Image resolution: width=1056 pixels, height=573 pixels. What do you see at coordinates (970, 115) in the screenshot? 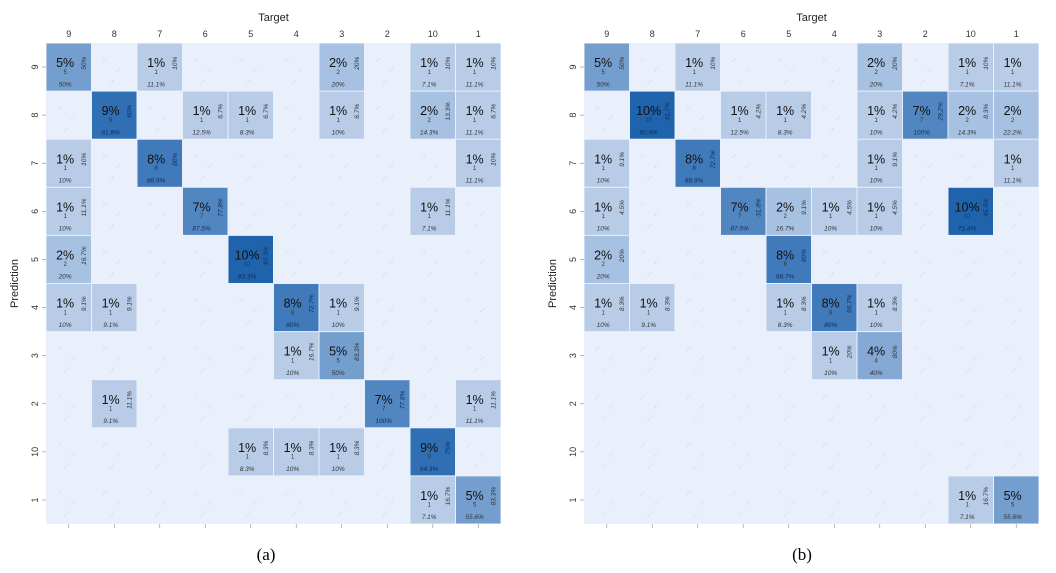
I see `matrix-cell: 2%2 14.3% 8.3%` at bounding box center [970, 115].